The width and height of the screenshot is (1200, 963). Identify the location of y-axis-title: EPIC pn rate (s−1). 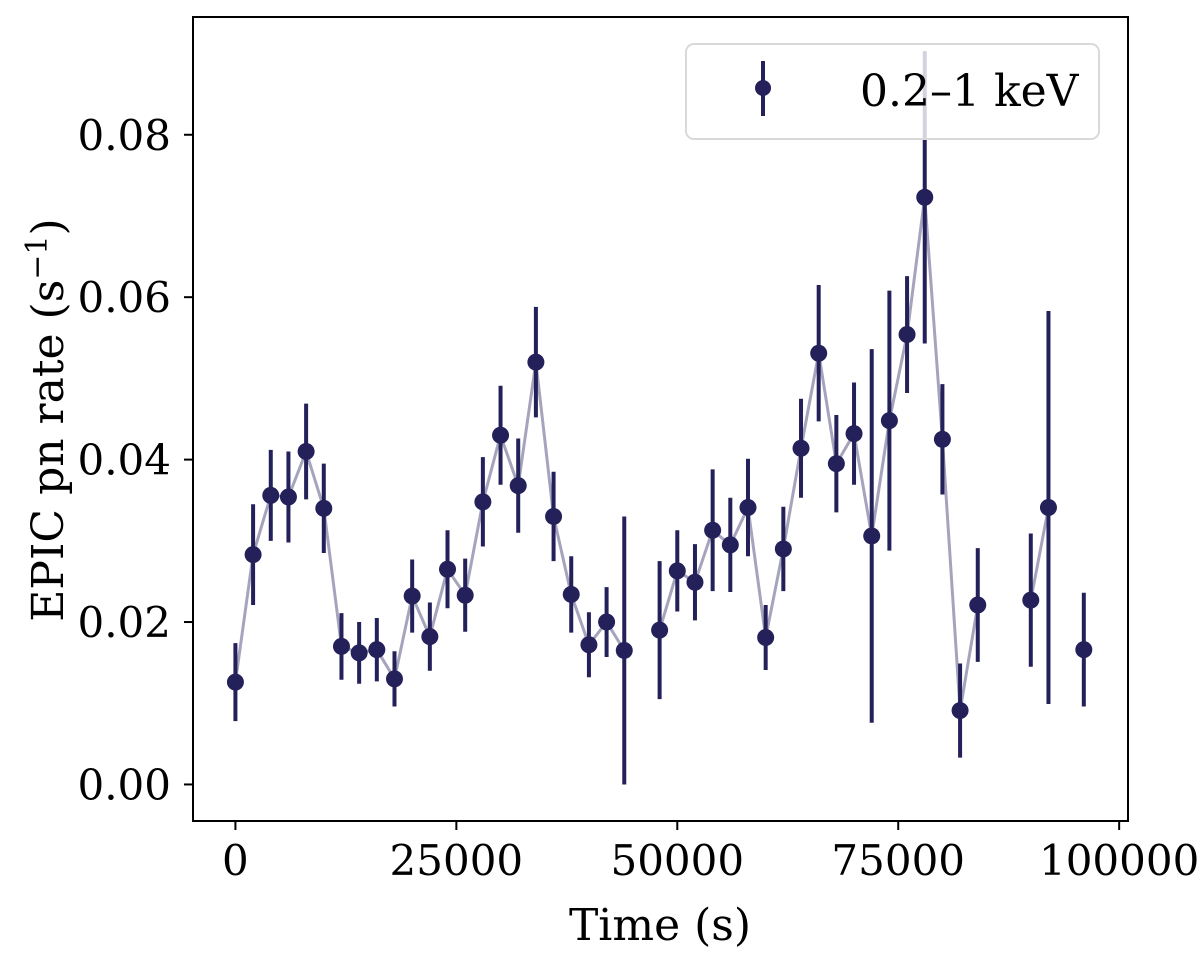
(47, 419).